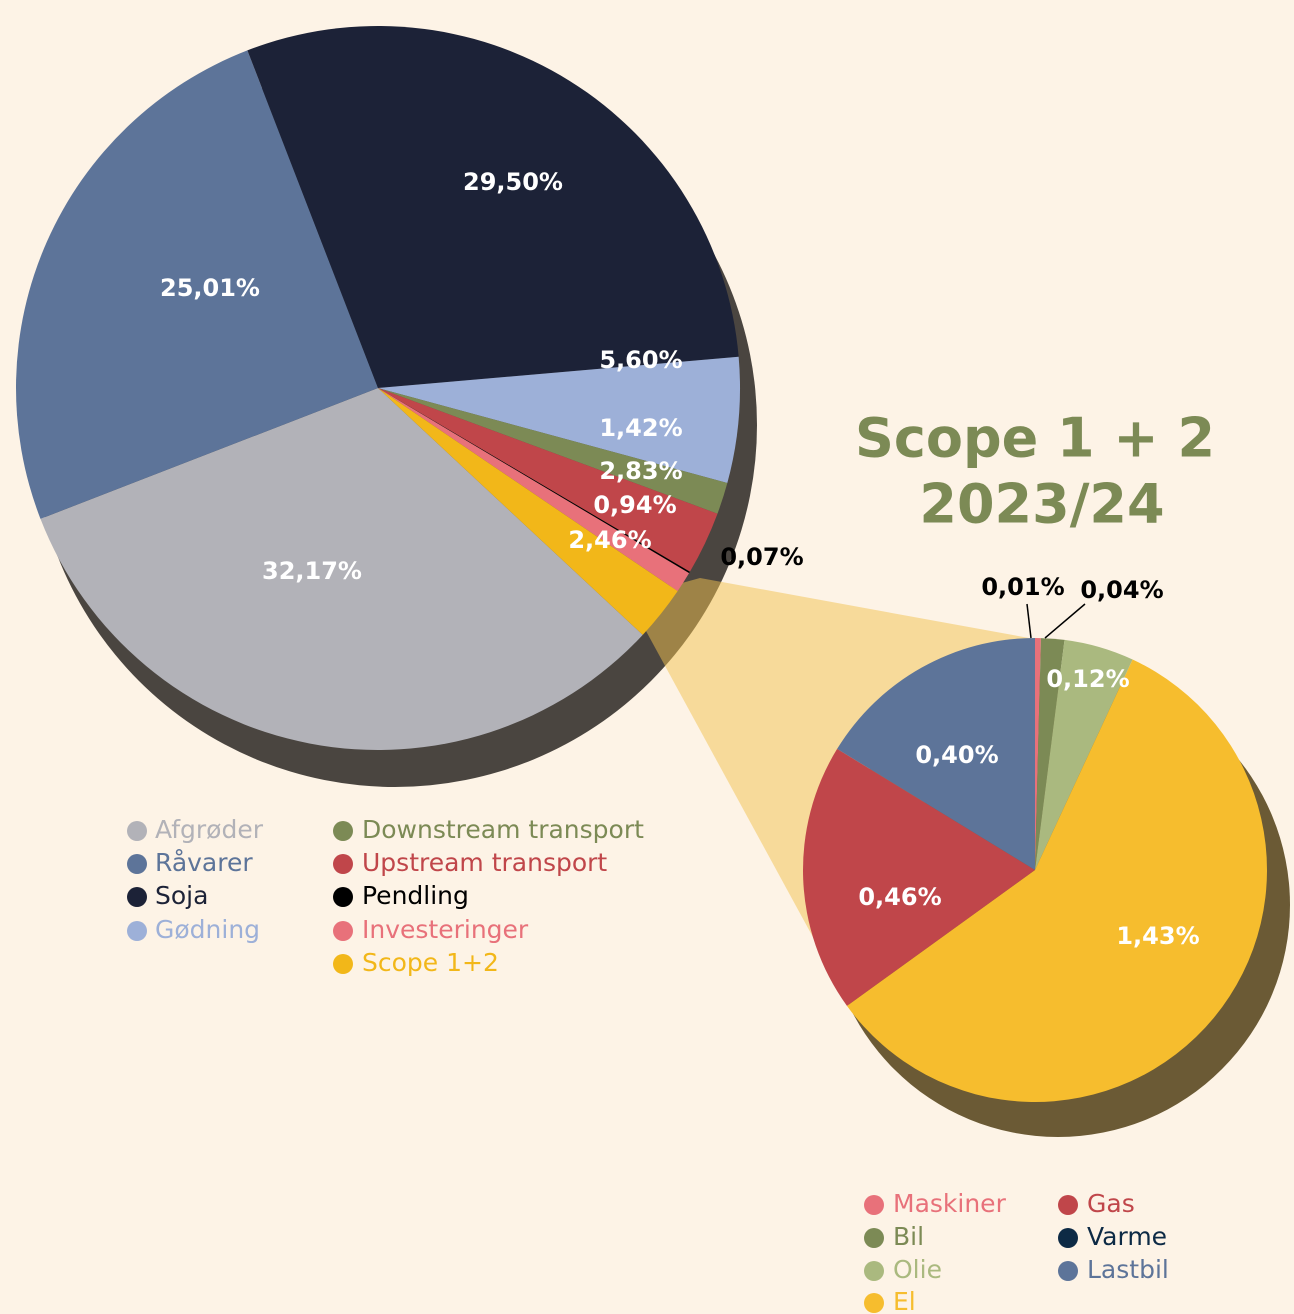  I want to click on legend-label: Olie, so click(917, 1269).